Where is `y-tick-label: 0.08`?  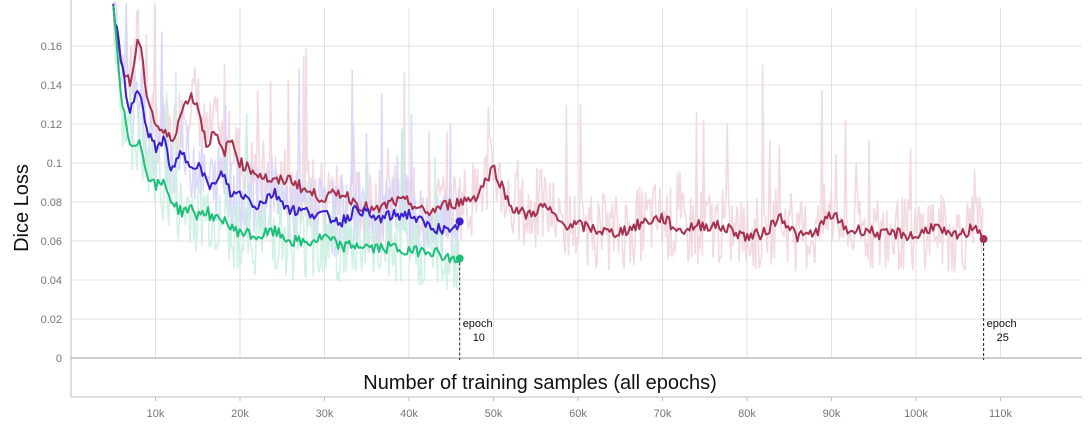 y-tick-label: 0.08 is located at coordinates (51, 203).